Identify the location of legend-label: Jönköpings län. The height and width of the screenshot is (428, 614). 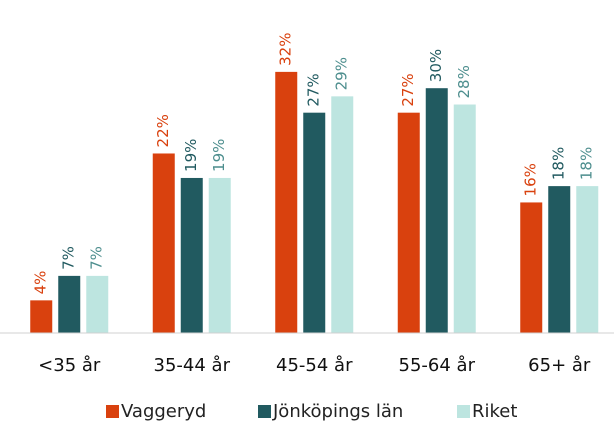
(337, 411).